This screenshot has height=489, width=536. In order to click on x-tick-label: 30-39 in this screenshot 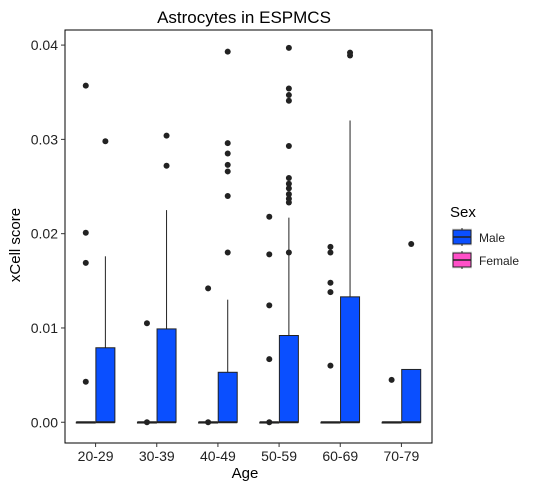, I will do `click(157, 456)`.